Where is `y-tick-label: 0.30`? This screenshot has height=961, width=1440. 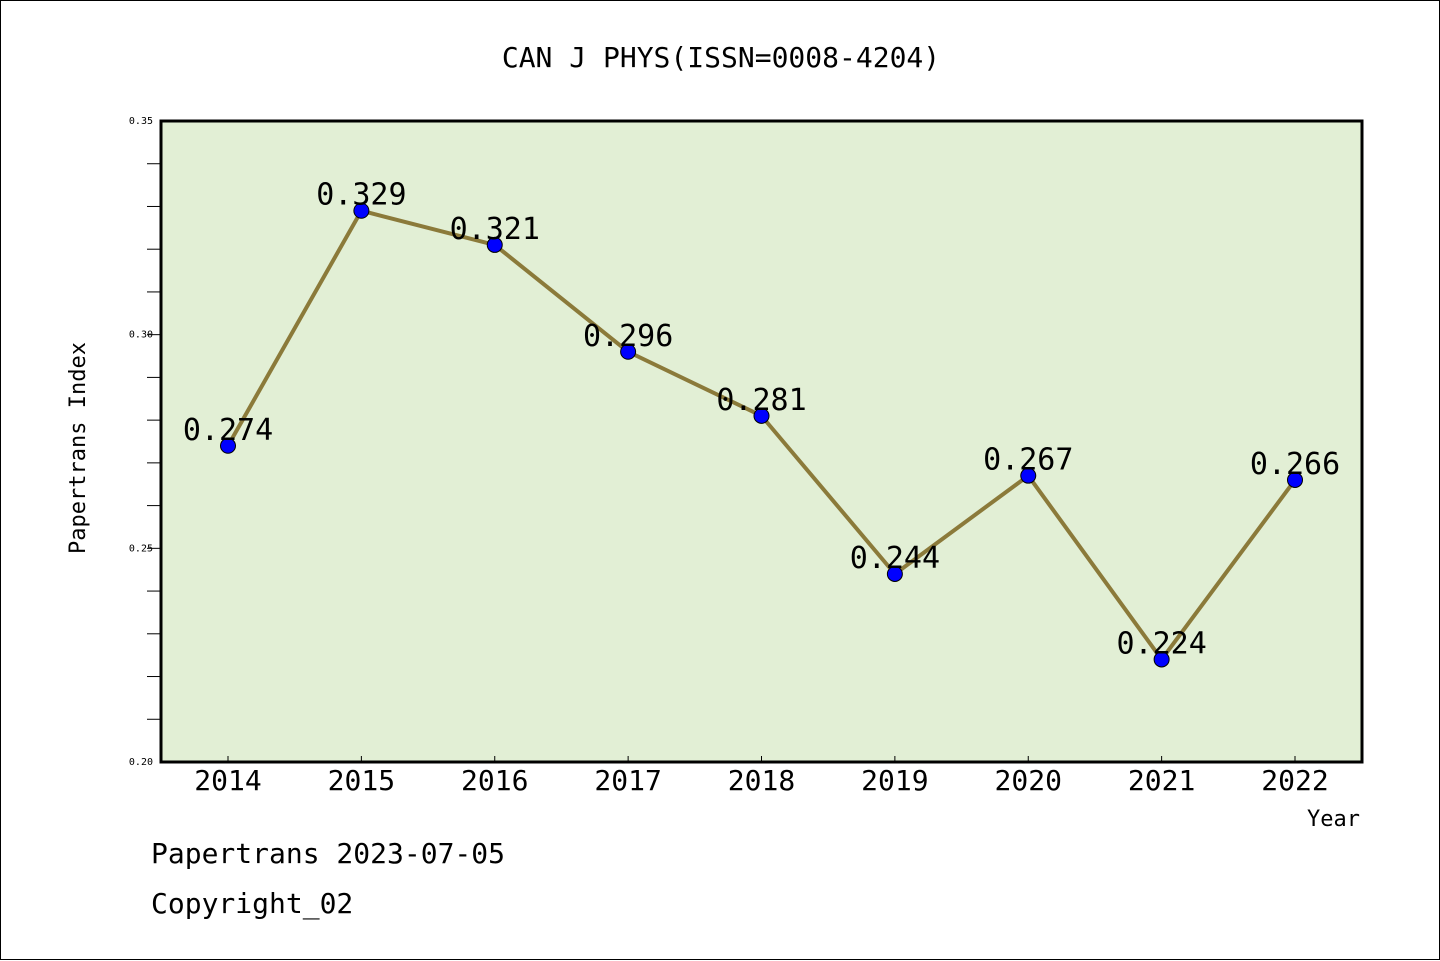 y-tick-label: 0.30 is located at coordinates (141, 335).